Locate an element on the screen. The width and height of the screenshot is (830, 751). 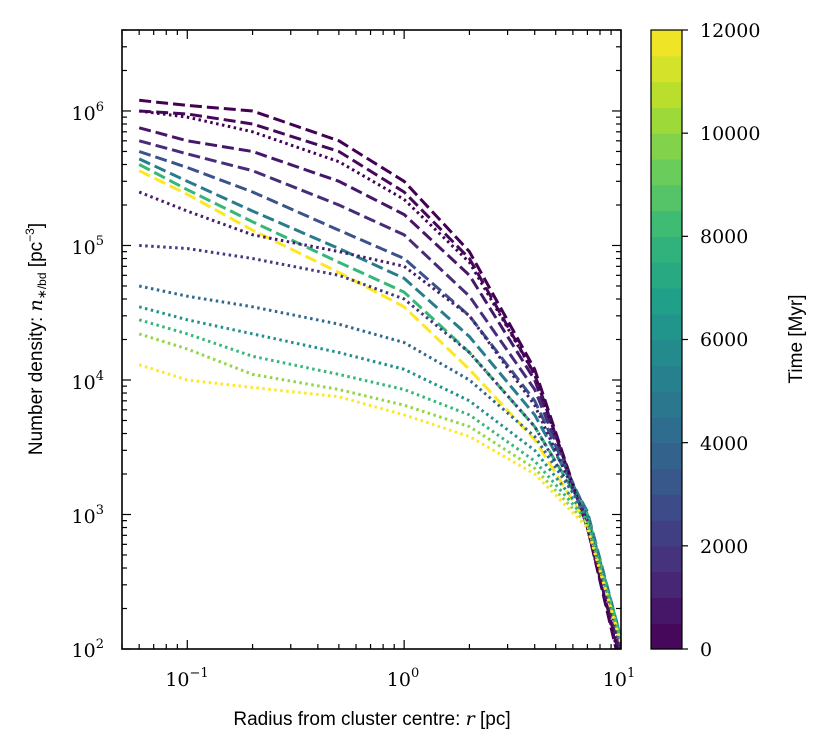
y-tick-label-1: 10³ is located at coordinates (88, 515).